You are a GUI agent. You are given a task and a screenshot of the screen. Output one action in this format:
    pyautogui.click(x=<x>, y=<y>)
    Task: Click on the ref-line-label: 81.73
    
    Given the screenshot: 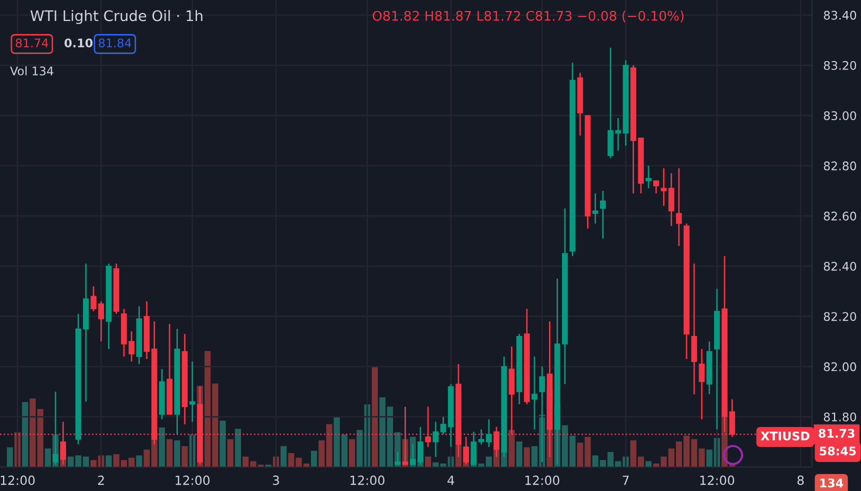 What is the action you would take?
    pyautogui.click(x=836, y=433)
    